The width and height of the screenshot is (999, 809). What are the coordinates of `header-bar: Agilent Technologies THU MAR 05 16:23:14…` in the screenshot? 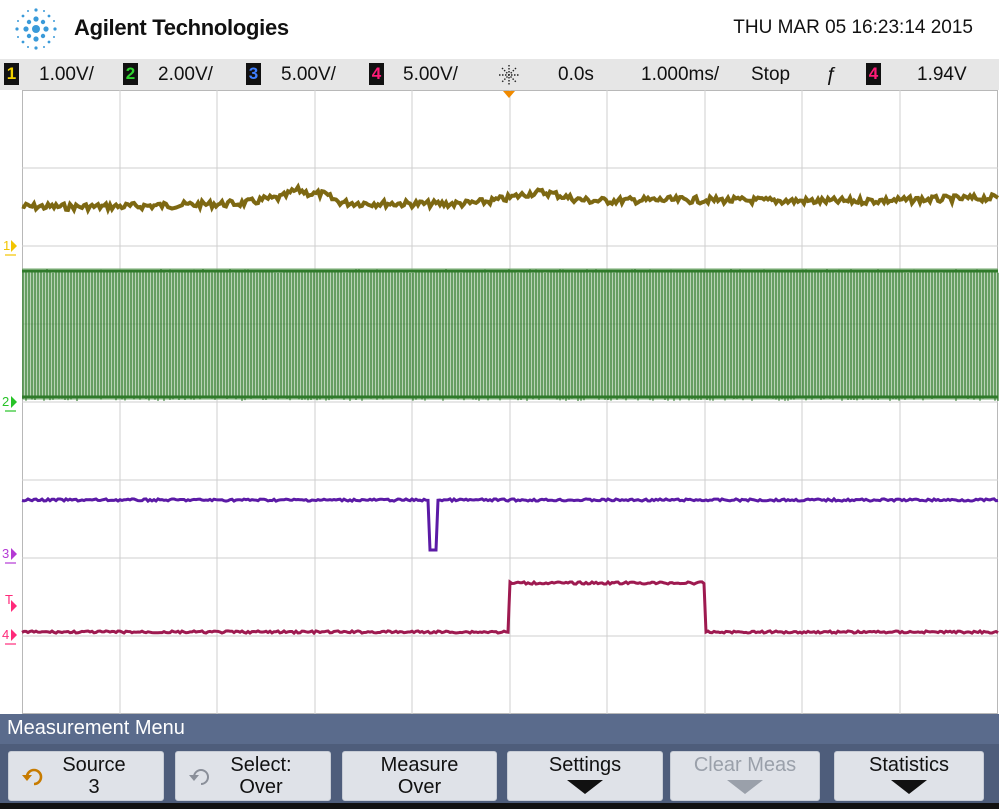 It's located at (499, 29).